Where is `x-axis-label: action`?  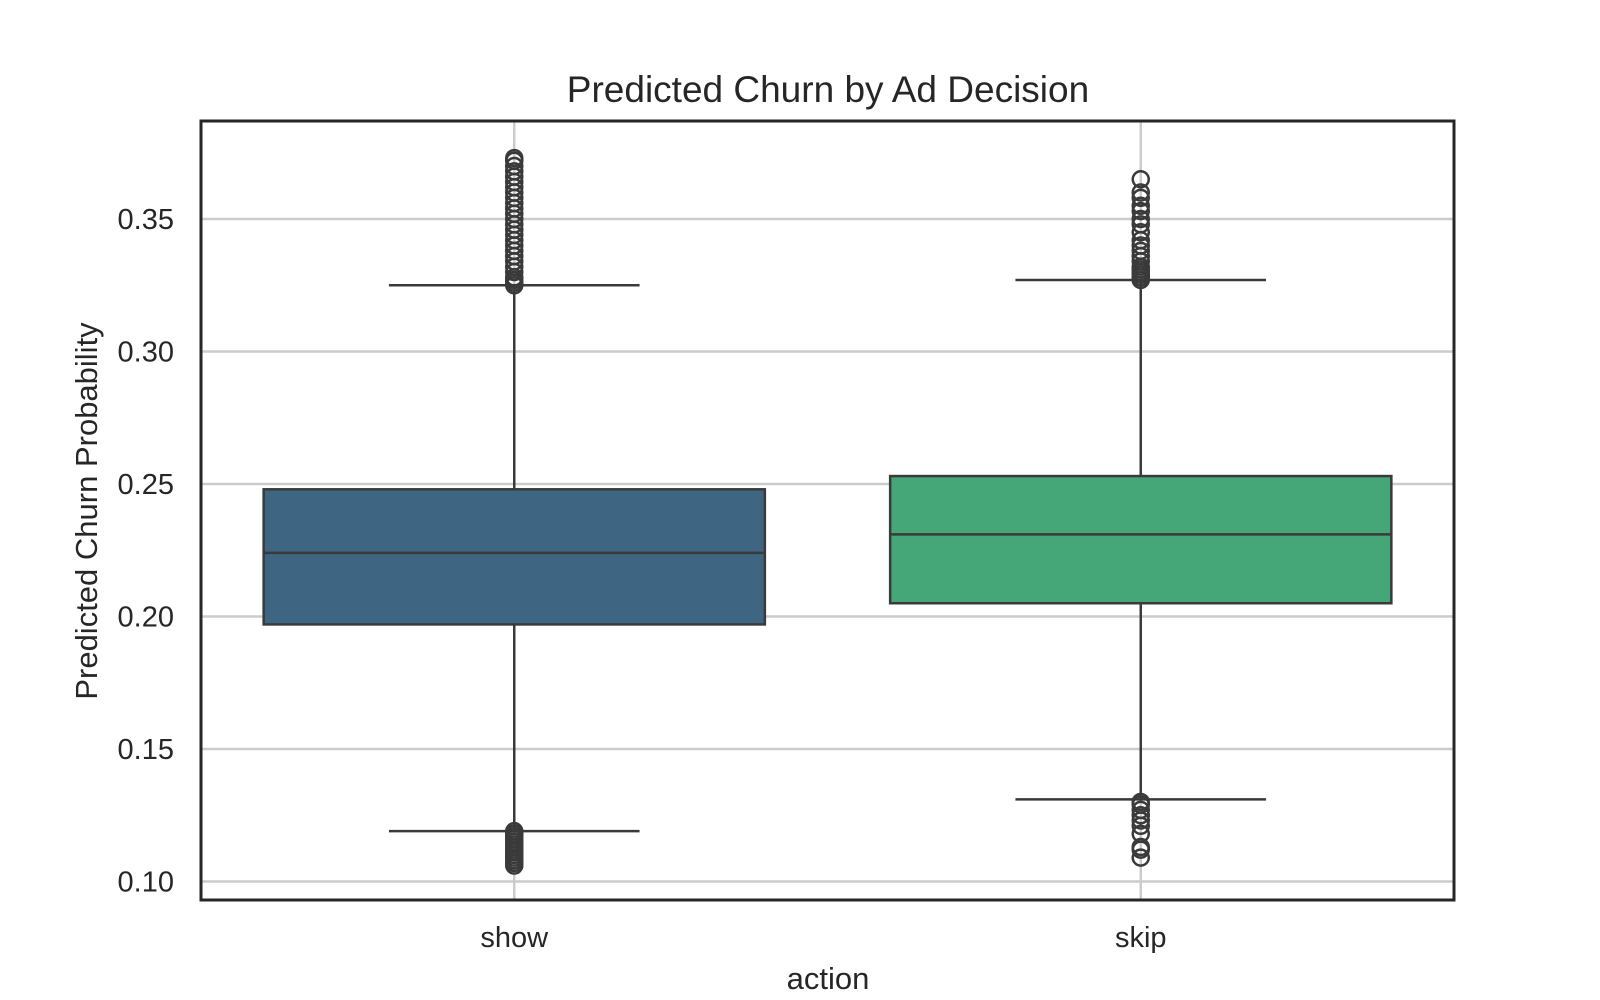 x-axis-label: action is located at coordinates (828, 978).